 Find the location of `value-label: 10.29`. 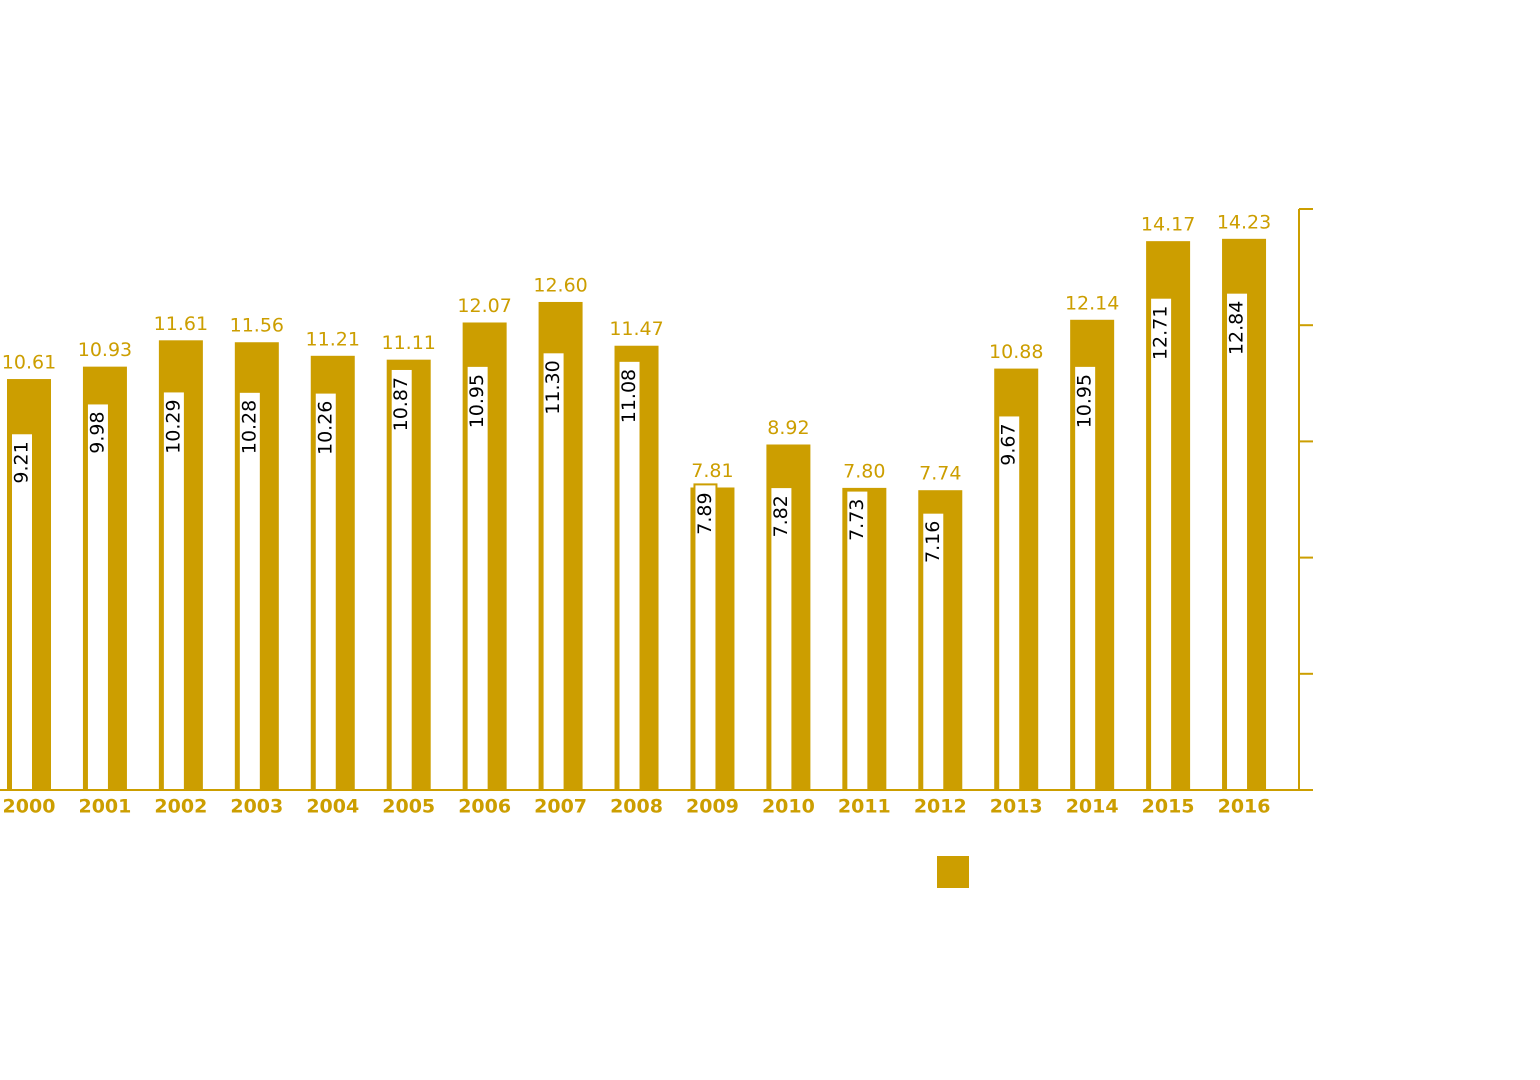

value-label: 10.29 is located at coordinates (173, 426).